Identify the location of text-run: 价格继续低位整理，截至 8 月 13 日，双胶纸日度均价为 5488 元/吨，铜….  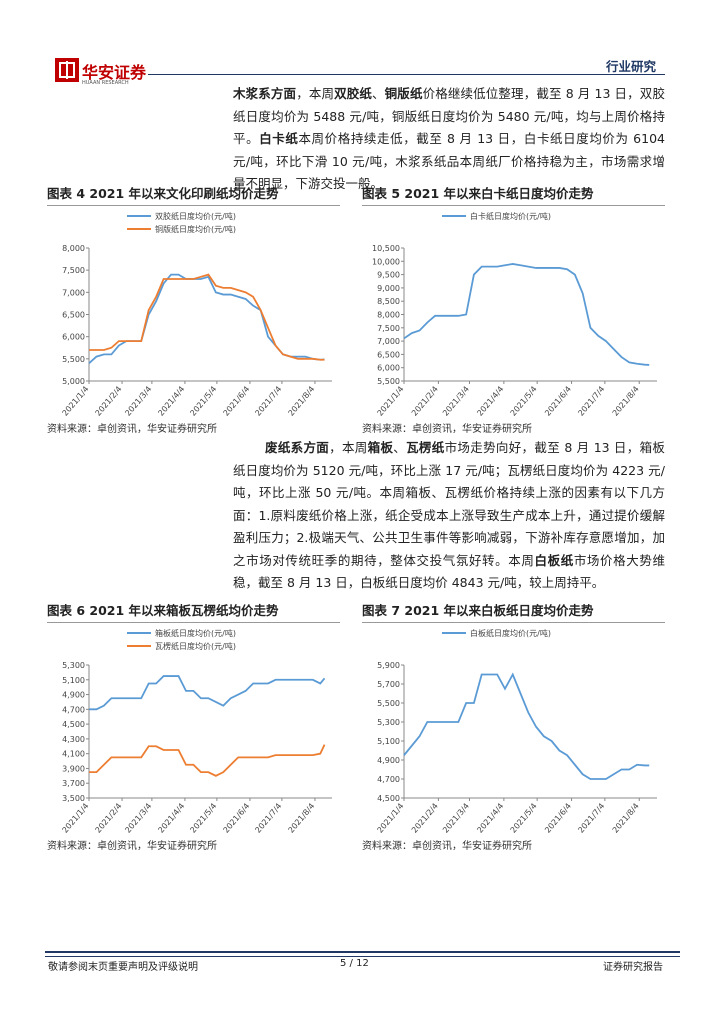
(449, 116).